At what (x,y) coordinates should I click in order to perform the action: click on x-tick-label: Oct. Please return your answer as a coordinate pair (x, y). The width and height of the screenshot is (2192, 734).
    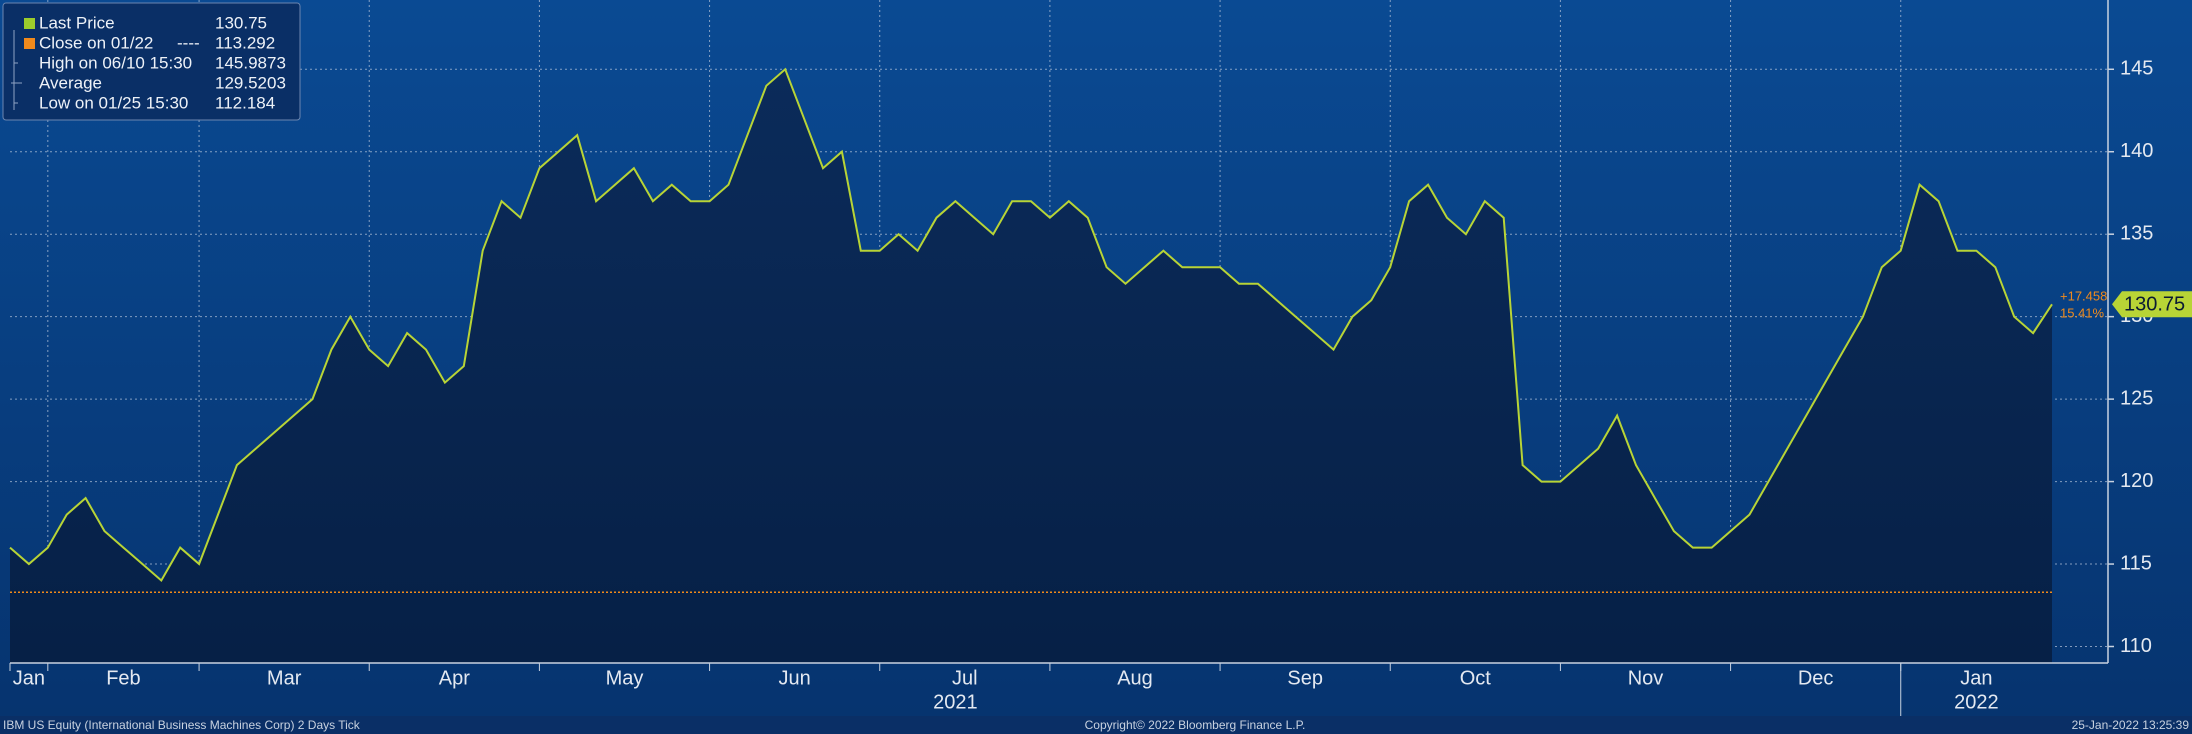
    Looking at the image, I should click on (1476, 678).